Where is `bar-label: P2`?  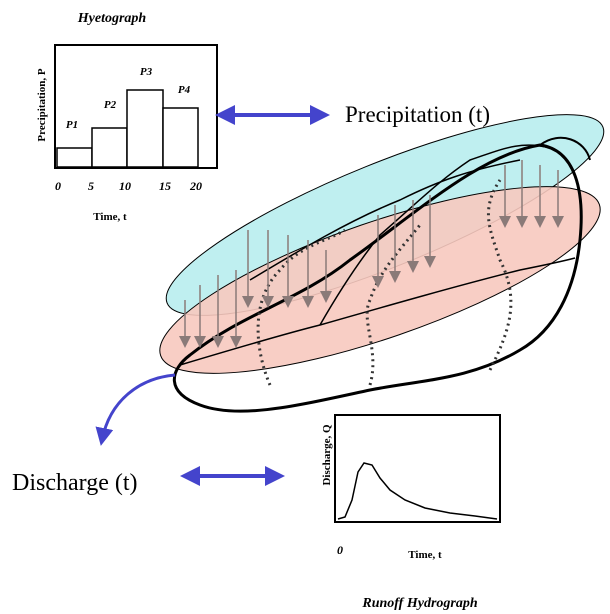
bar-label: P2 is located at coordinates (110, 105).